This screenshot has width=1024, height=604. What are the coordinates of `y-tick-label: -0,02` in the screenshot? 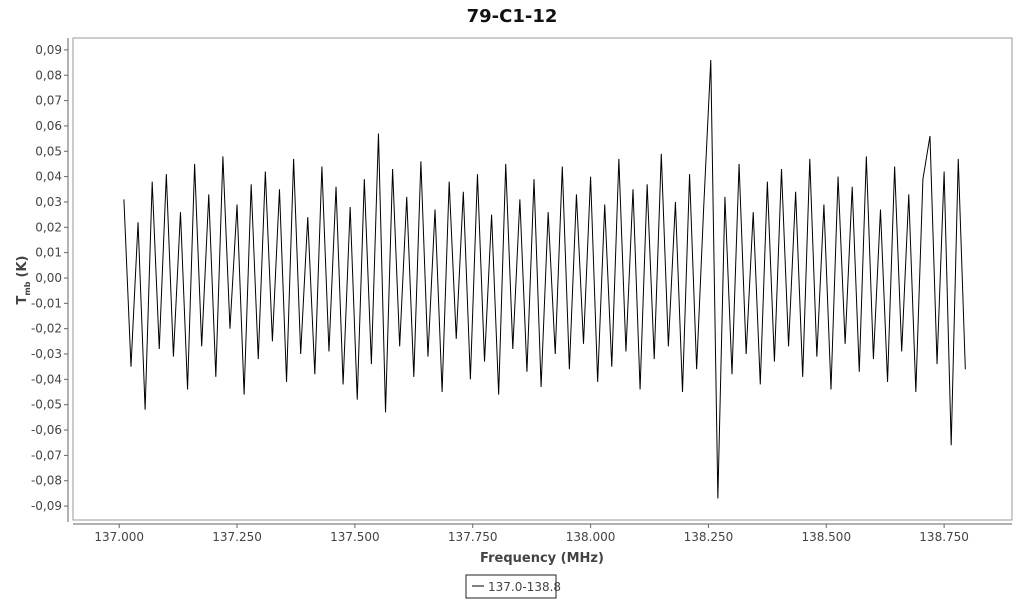 It's located at (46, 329).